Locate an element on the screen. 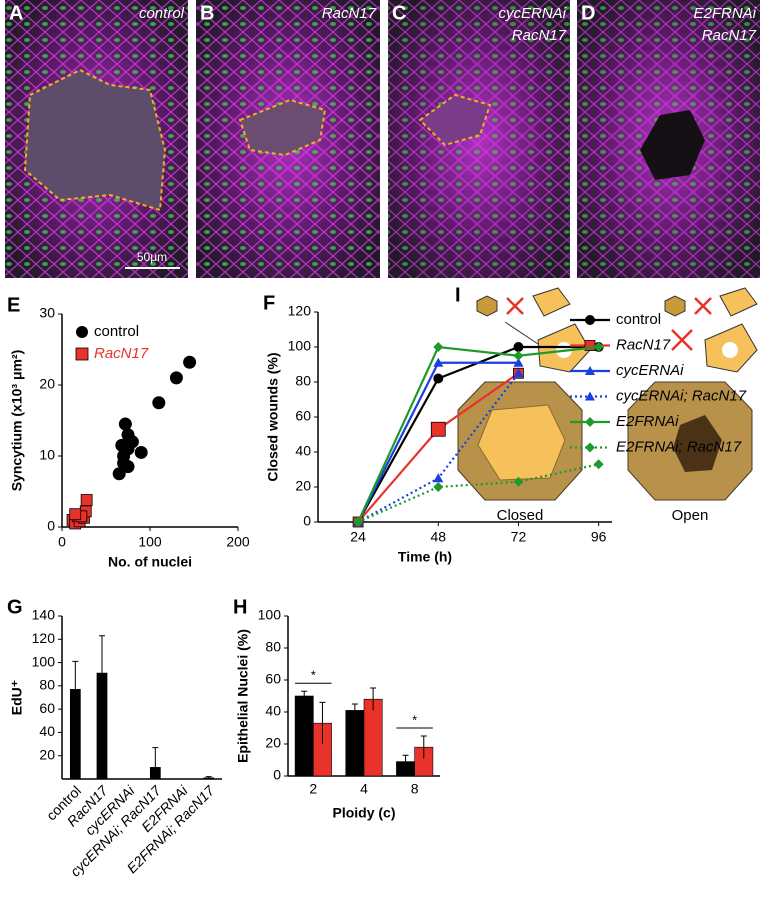 This screenshot has width=764, height=904. panel-label: D is located at coordinates (588, 13).